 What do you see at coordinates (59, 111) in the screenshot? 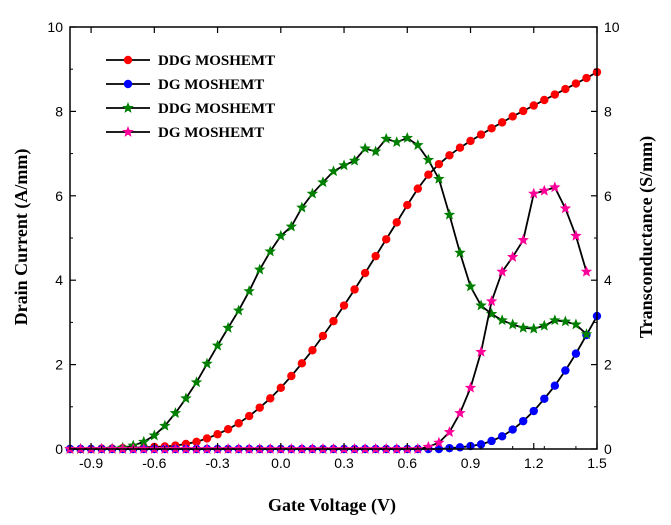
I see `y-tick-label: 8` at bounding box center [59, 111].